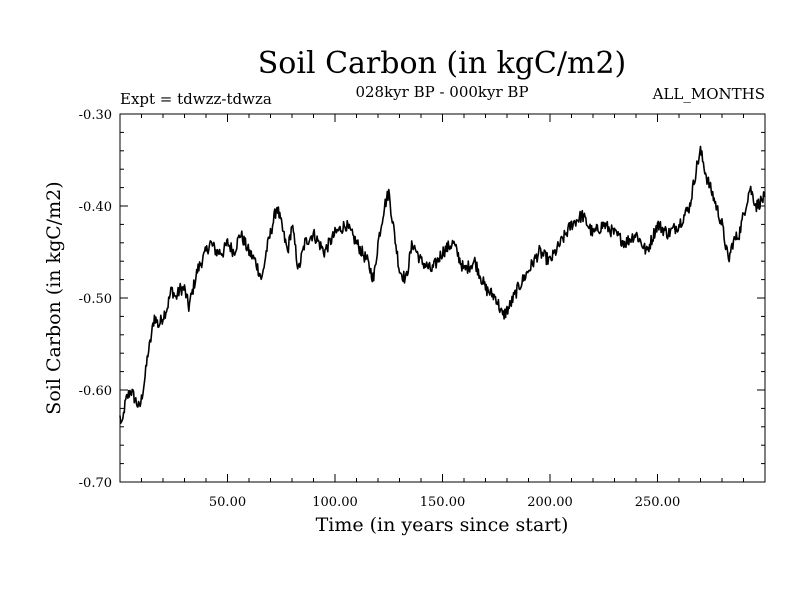 The image size is (800, 600). What do you see at coordinates (658, 502) in the screenshot?
I see `x-tick-label: 250.00` at bounding box center [658, 502].